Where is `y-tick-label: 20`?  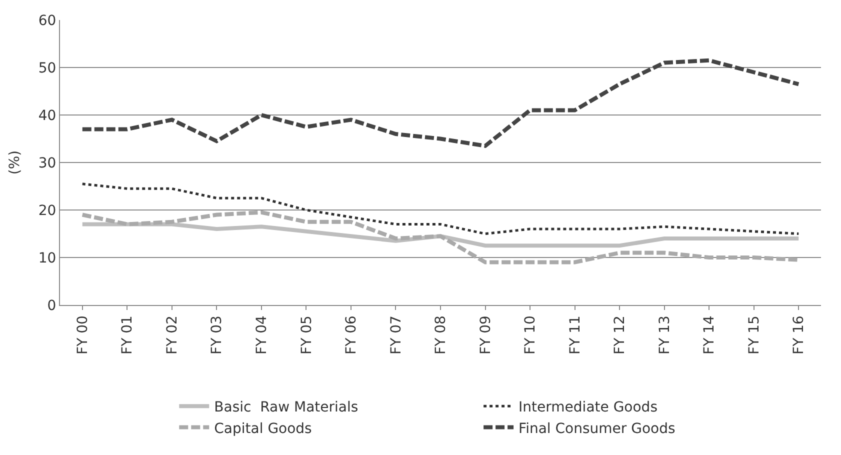
y-tick-label: 20 is located at coordinates (47, 210).